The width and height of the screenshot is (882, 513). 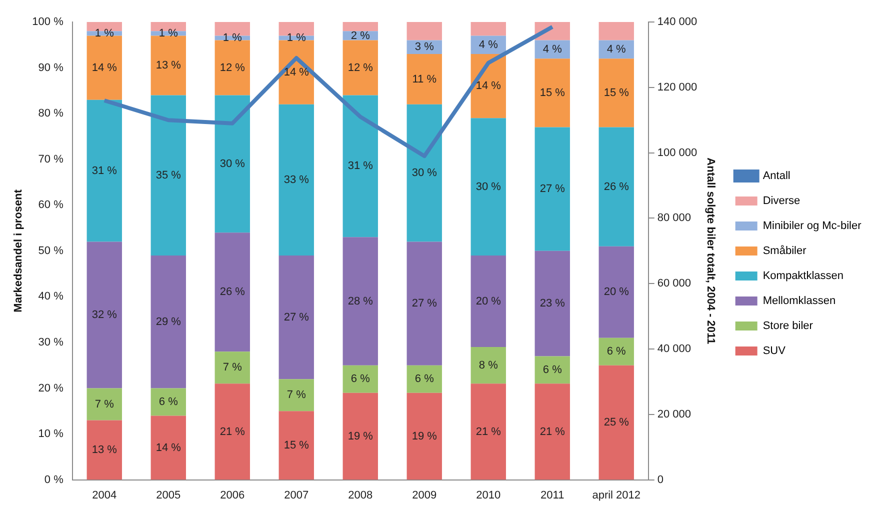 I want to click on legend-label: Småbiler, so click(x=784, y=251).